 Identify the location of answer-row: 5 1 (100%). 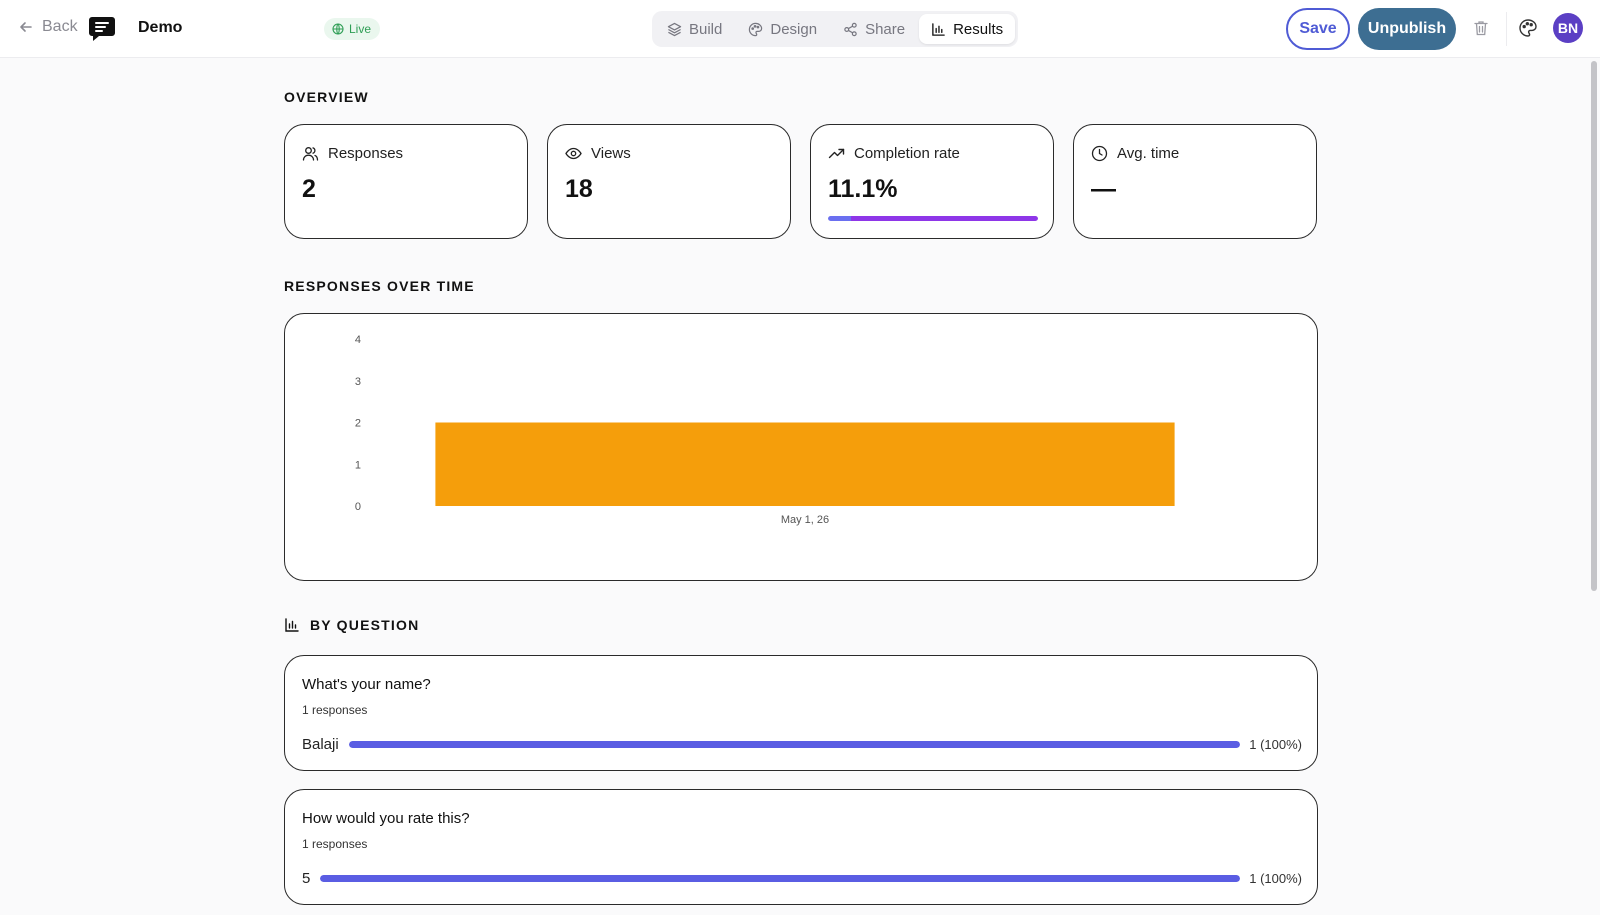
(802, 878).